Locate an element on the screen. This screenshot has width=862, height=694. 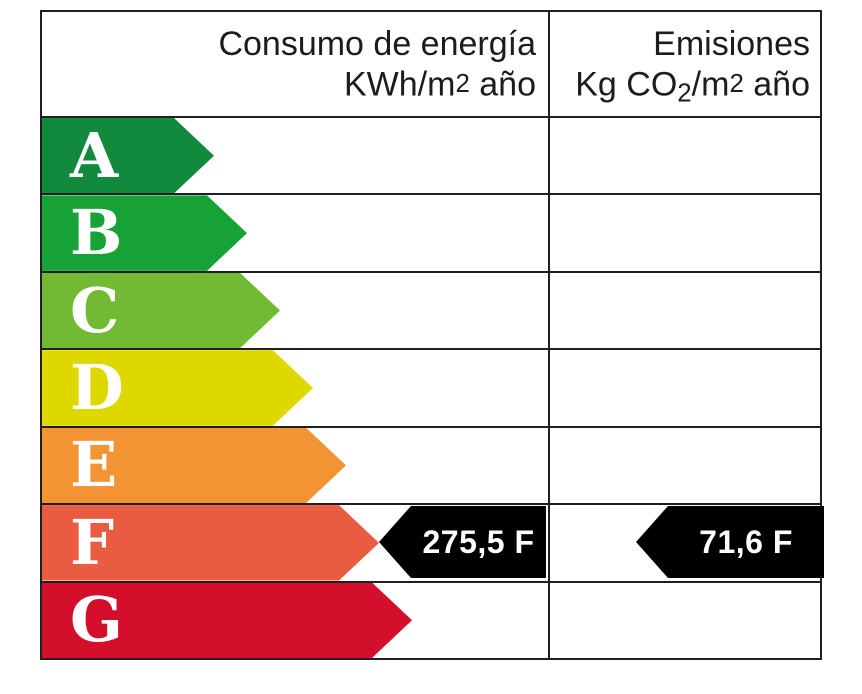
rating-letter-d: D is located at coordinates (97, 387).